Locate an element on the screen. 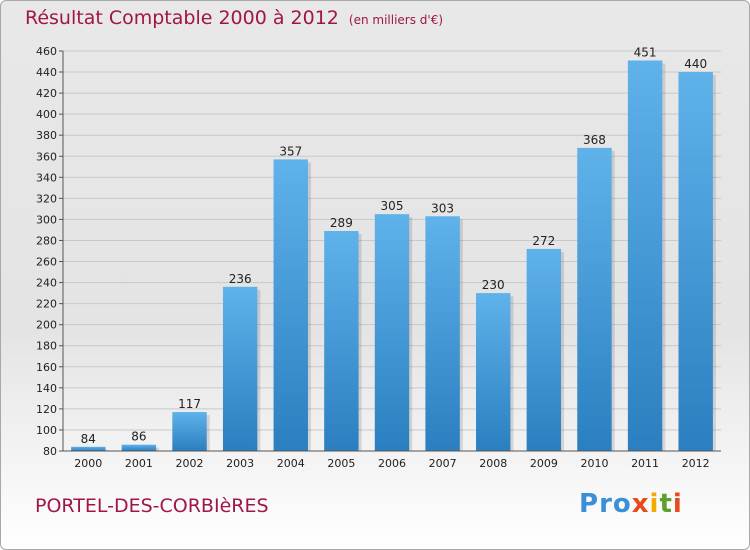 The height and width of the screenshot is (550, 750). x-tick-label: 2012 is located at coordinates (696, 463).